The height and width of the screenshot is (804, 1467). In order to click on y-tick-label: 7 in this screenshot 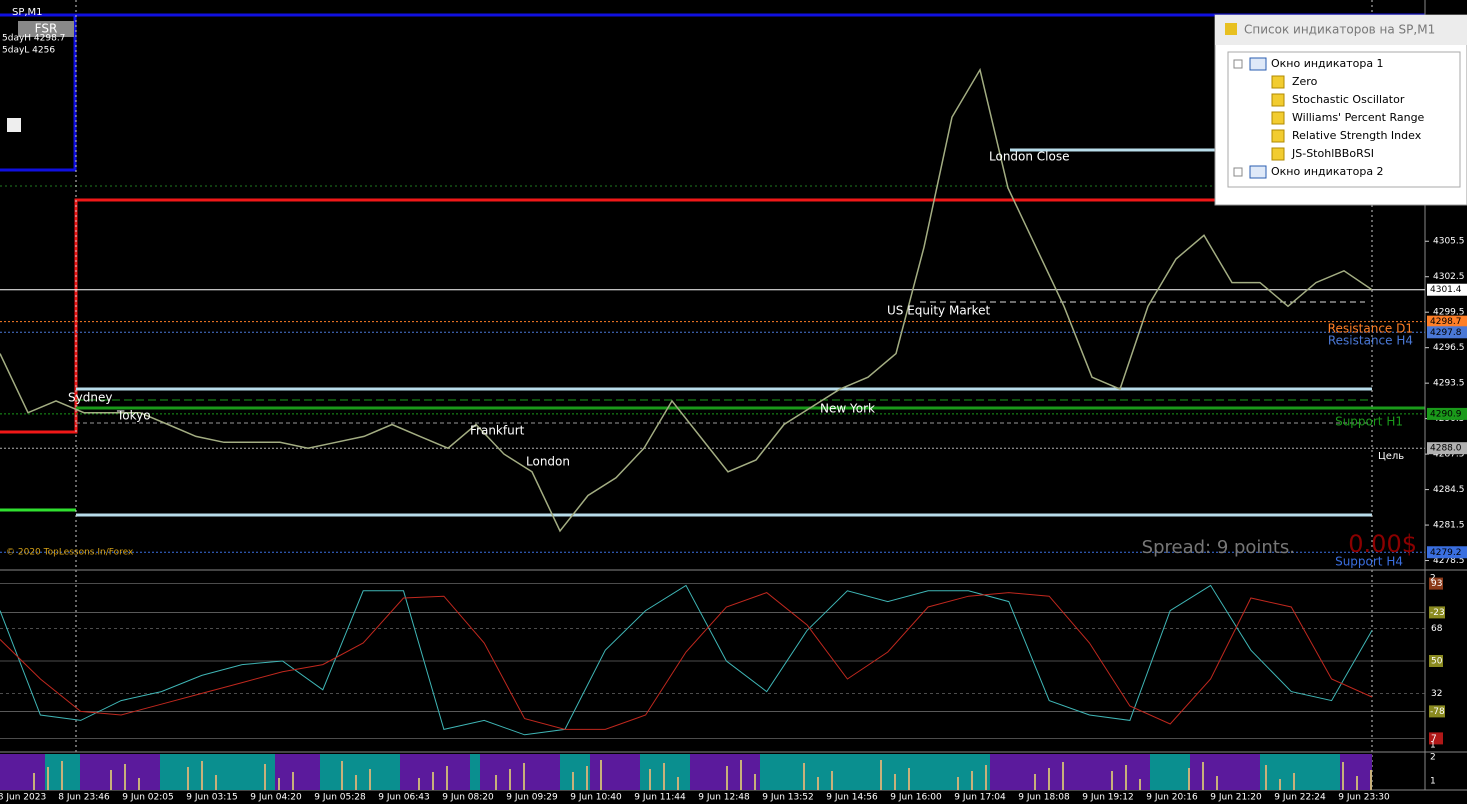, I will do `click(1434, 739)`.